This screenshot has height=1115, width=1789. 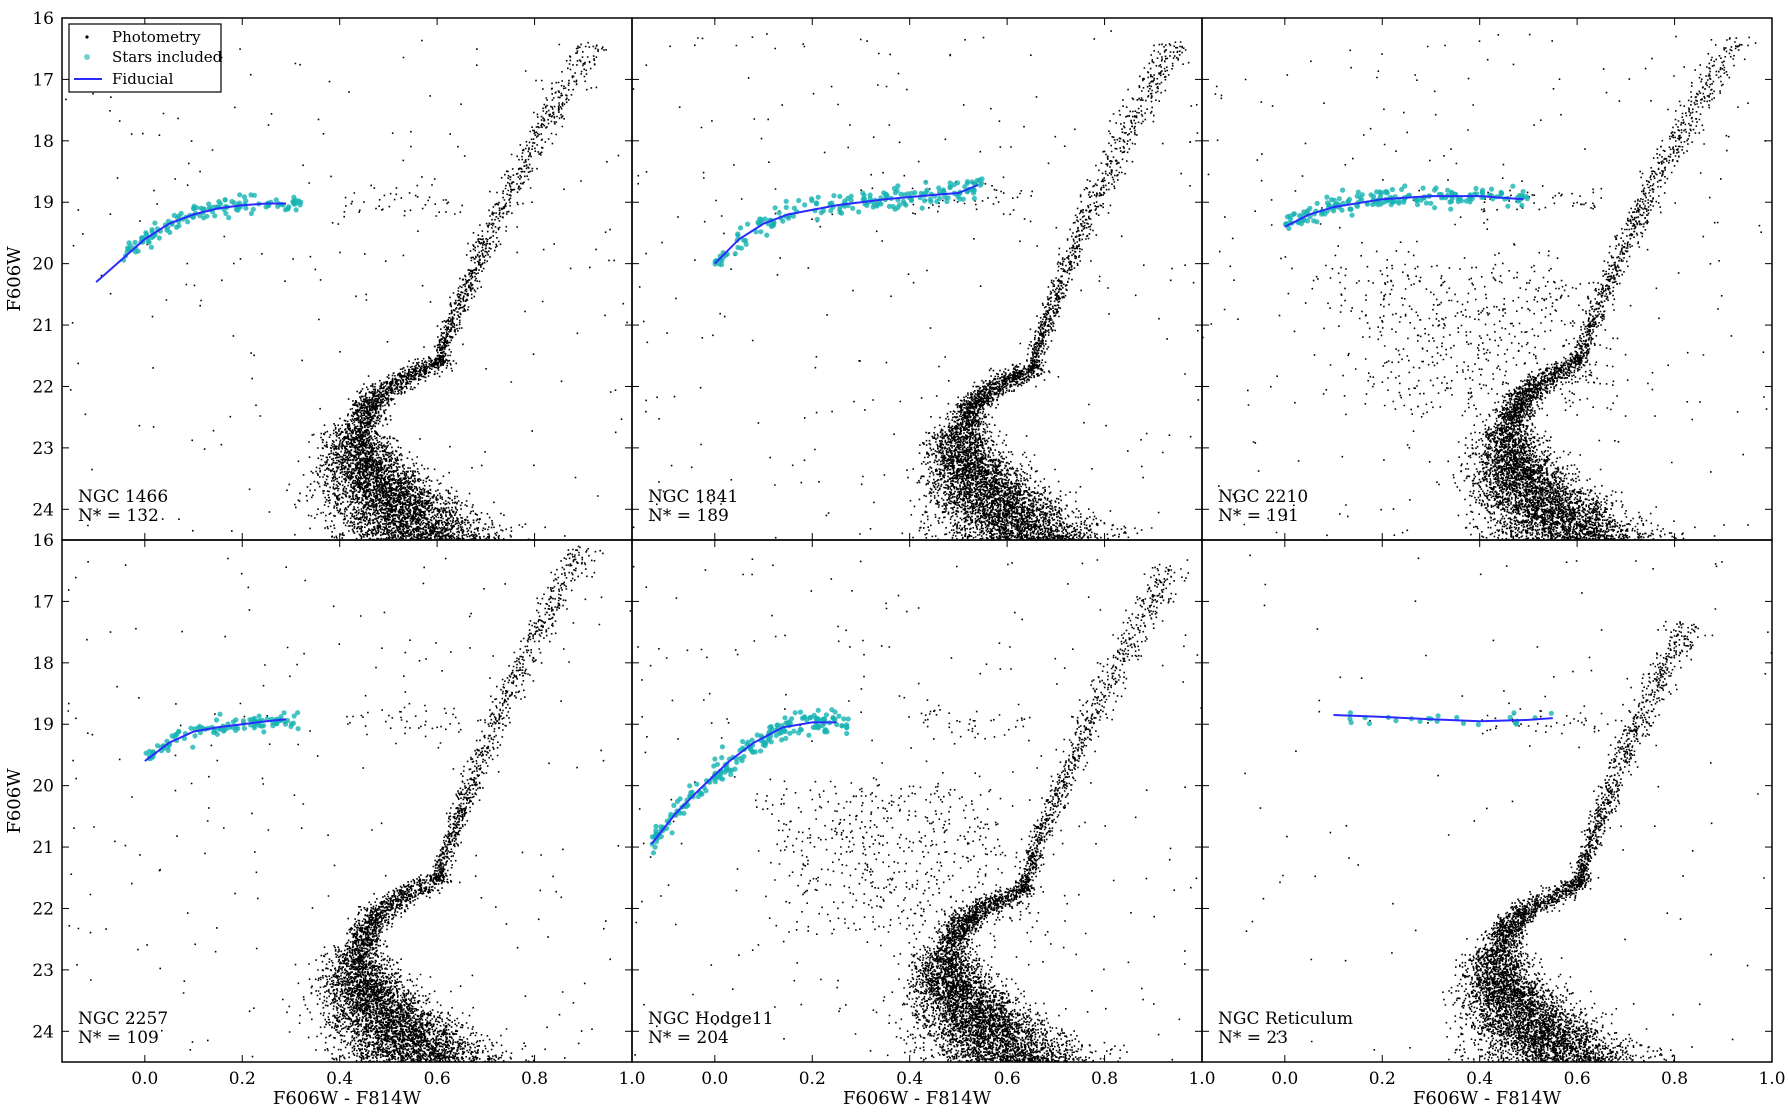 I want to click on y-tick-label: 21, so click(x=43, y=326).